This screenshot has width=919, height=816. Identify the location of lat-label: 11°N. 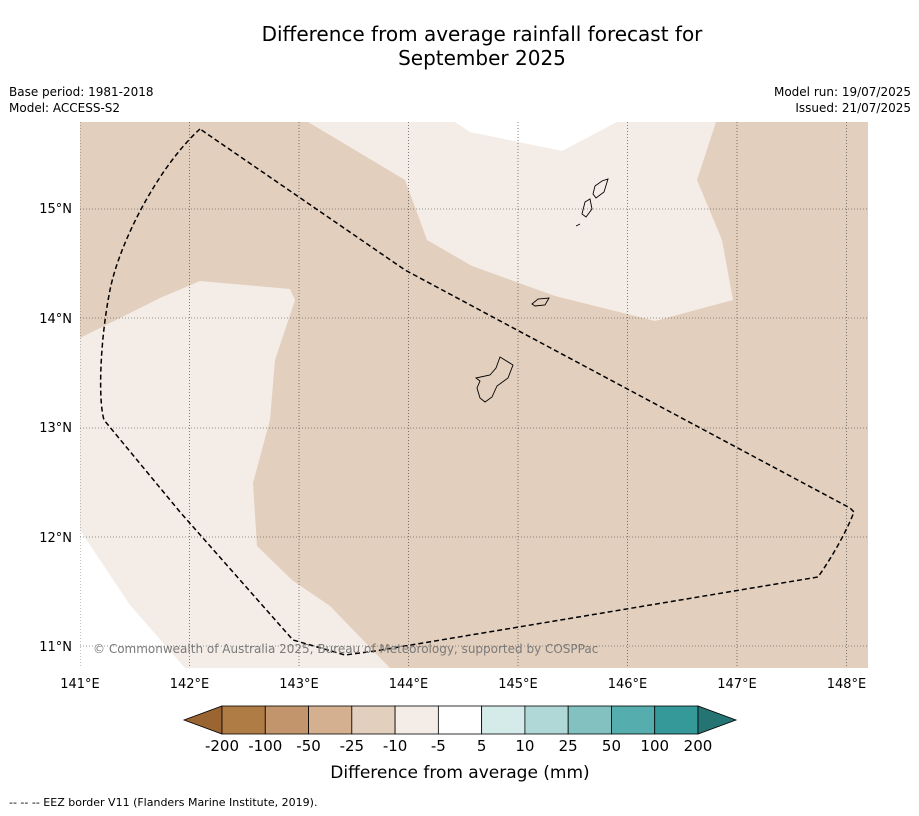
(55, 647).